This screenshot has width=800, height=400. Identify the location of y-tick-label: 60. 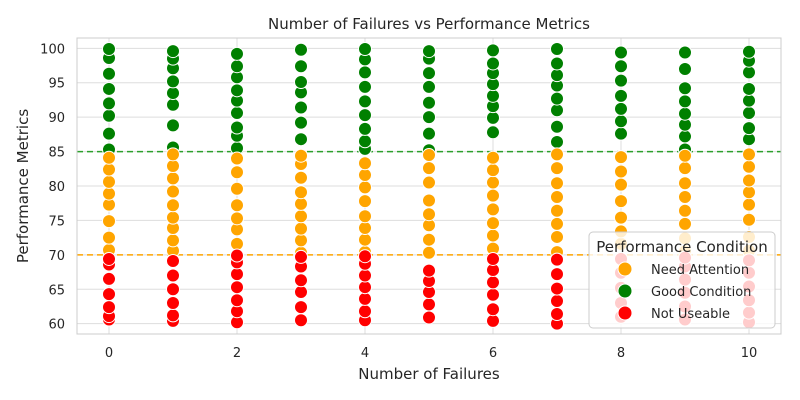
(56, 325).